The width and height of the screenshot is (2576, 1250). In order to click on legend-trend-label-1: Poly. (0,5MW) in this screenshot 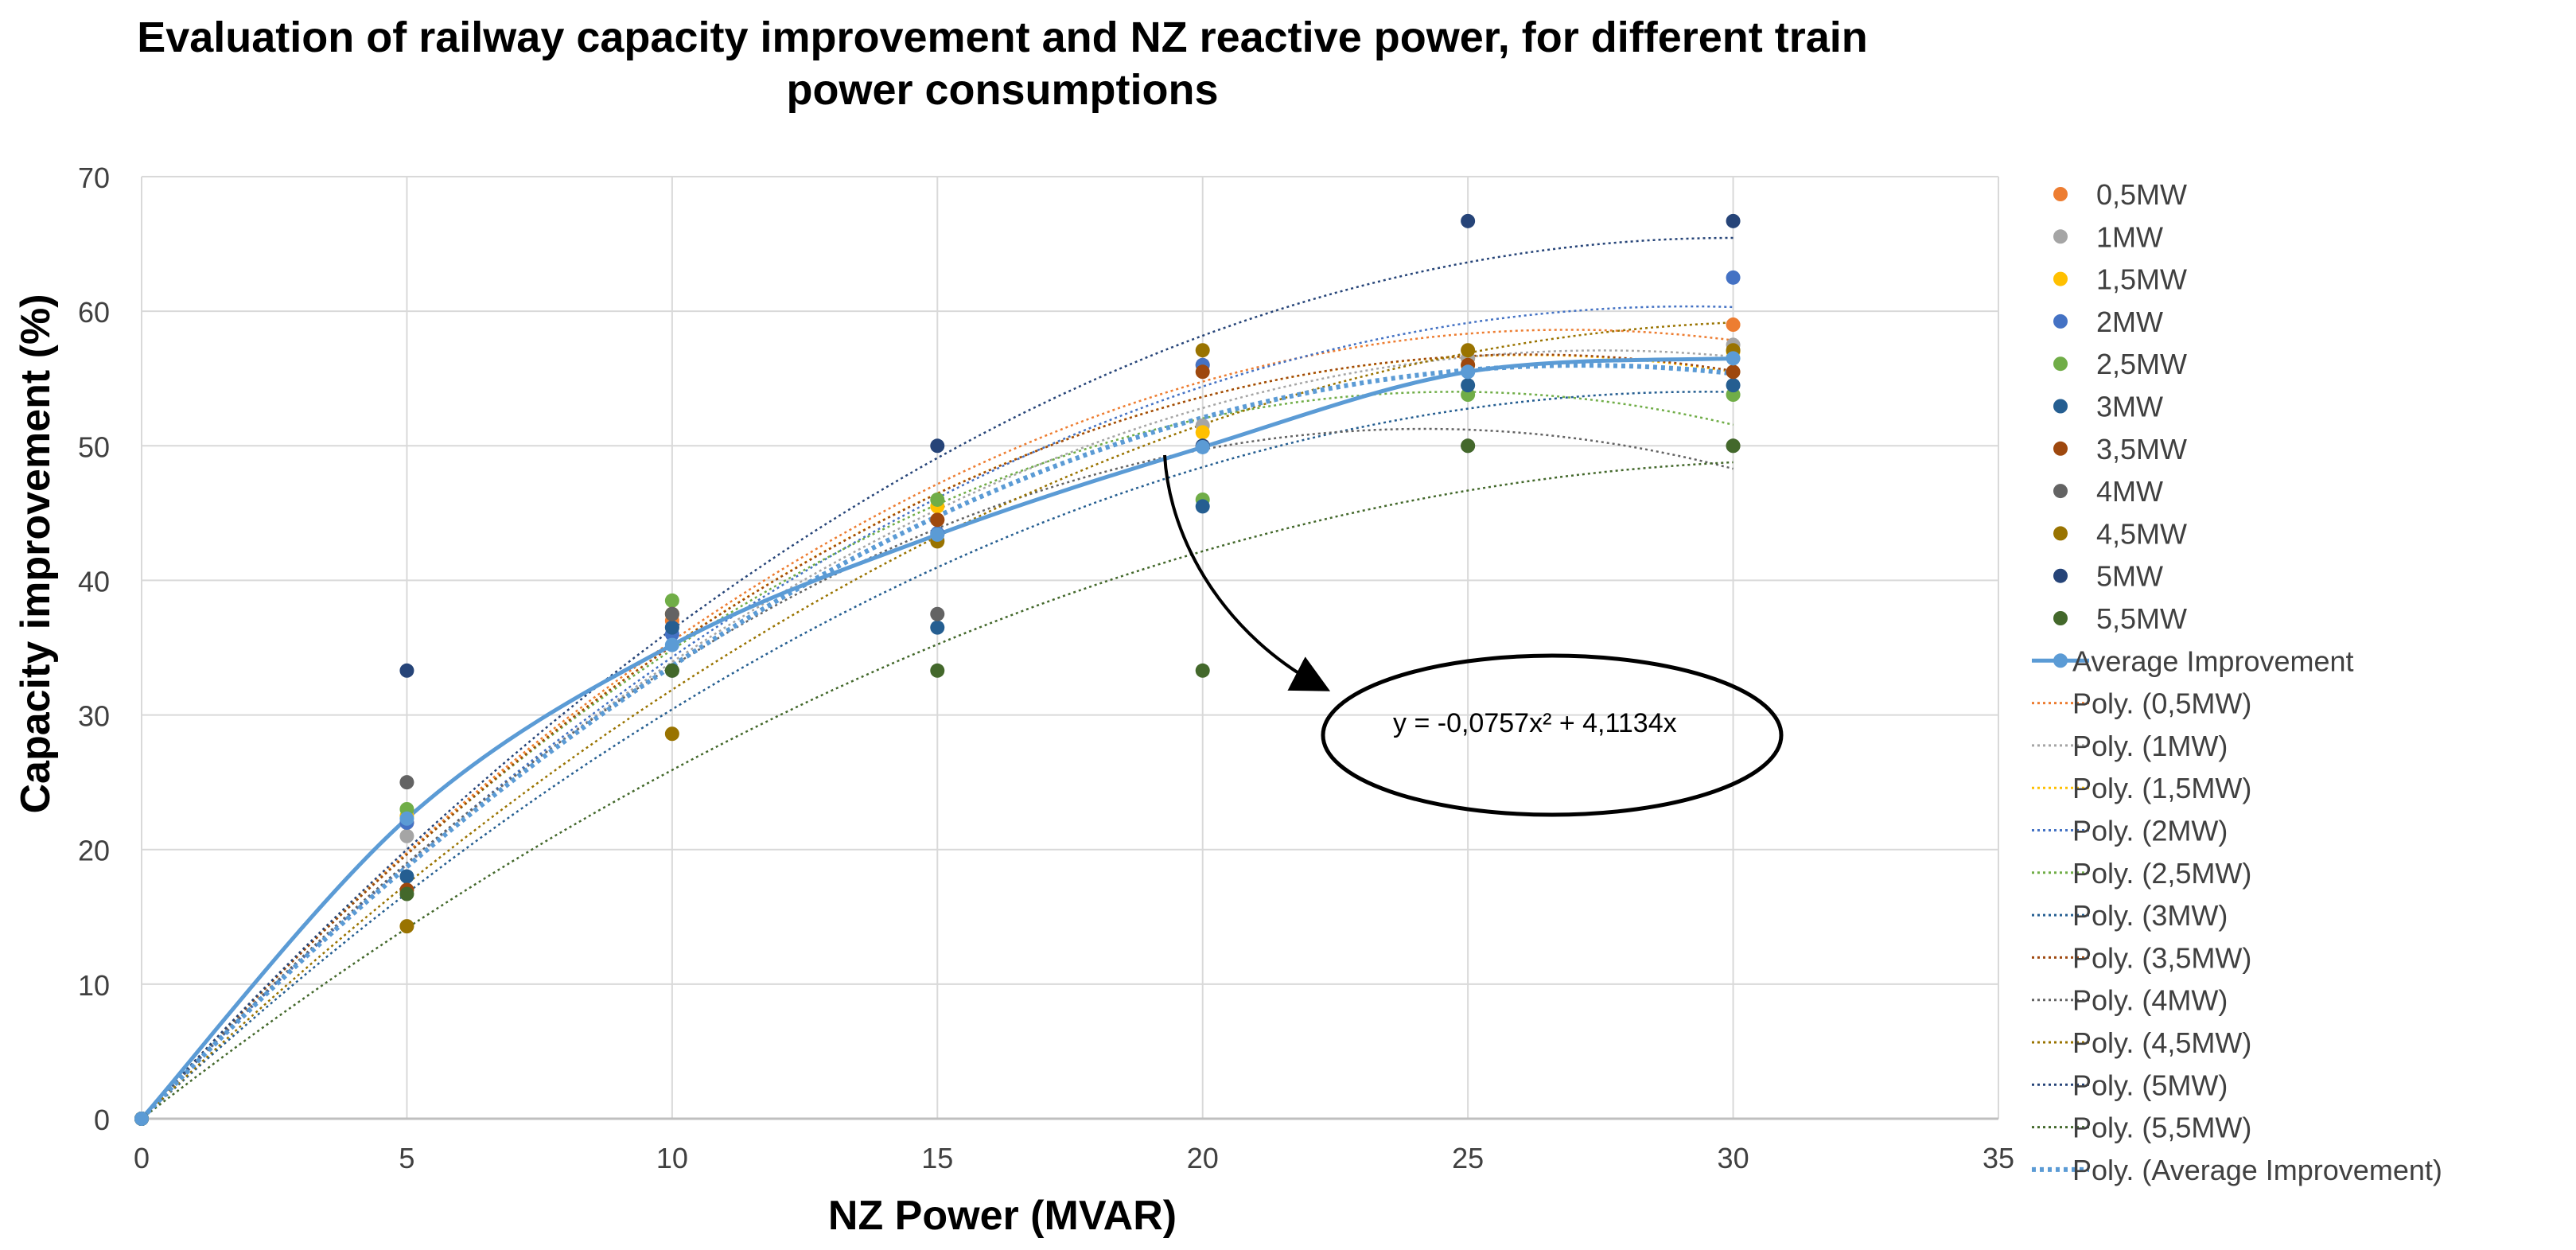, I will do `click(2162, 703)`.